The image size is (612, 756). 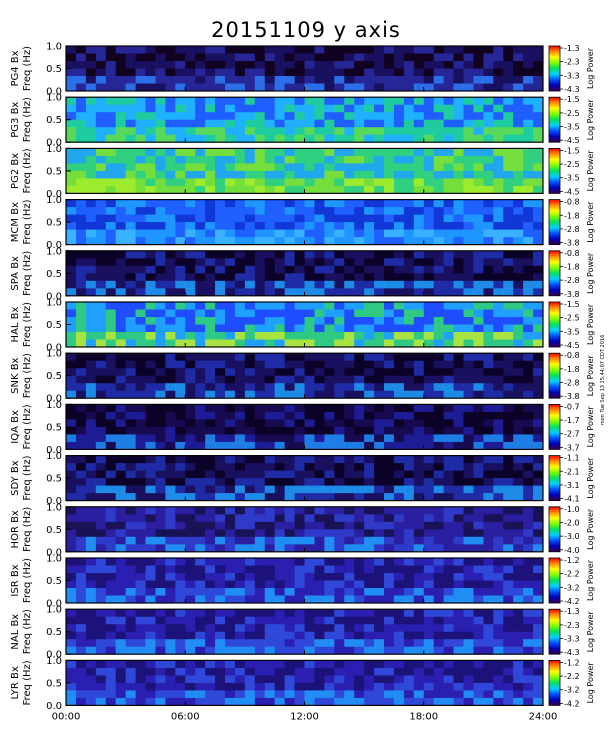 What do you see at coordinates (21, 682) in the screenshot?
I see `y-axis-label: LYR BxFreq (Hz)` at bounding box center [21, 682].